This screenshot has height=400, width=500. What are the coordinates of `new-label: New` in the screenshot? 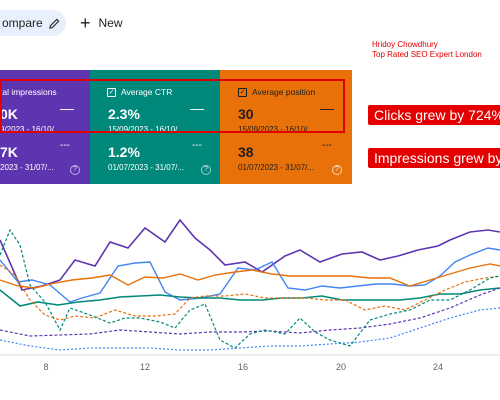 It's located at (110, 23).